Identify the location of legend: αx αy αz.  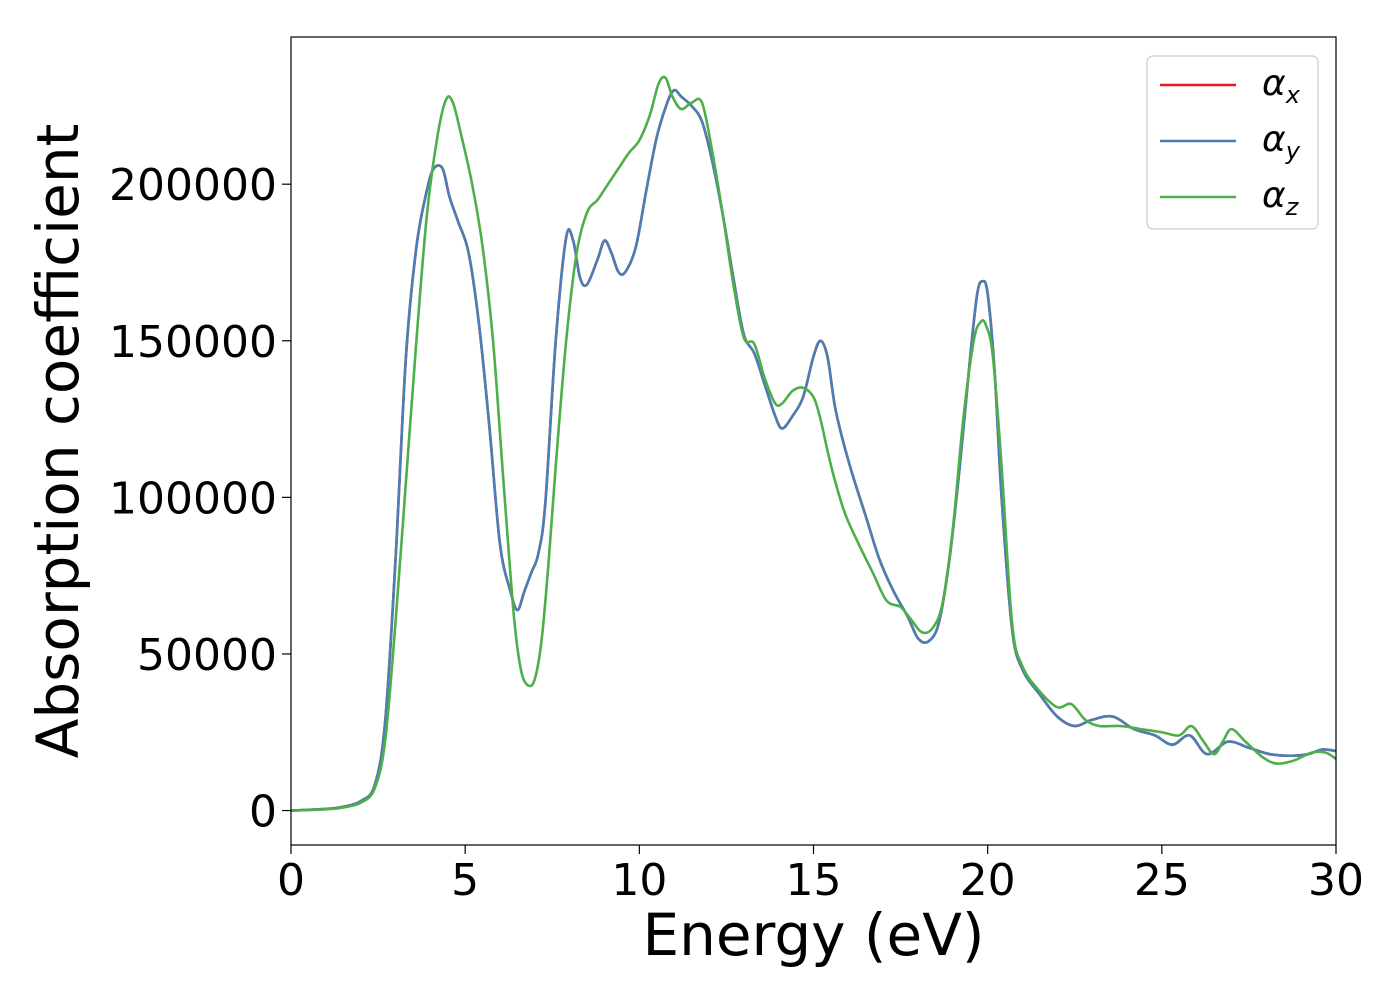
(1232, 142).